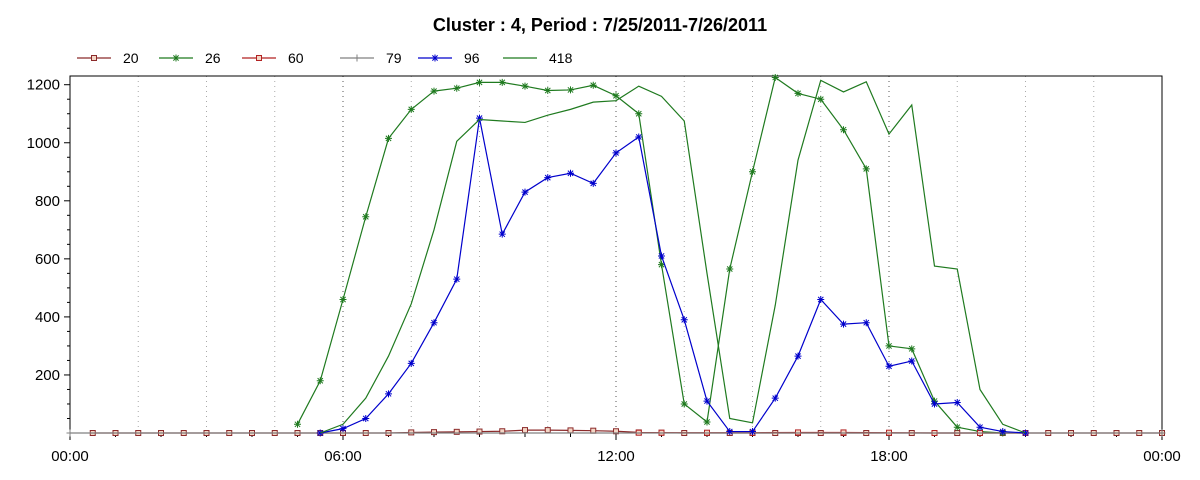  I want to click on x-tick-label: 00:00, so click(1162, 456).